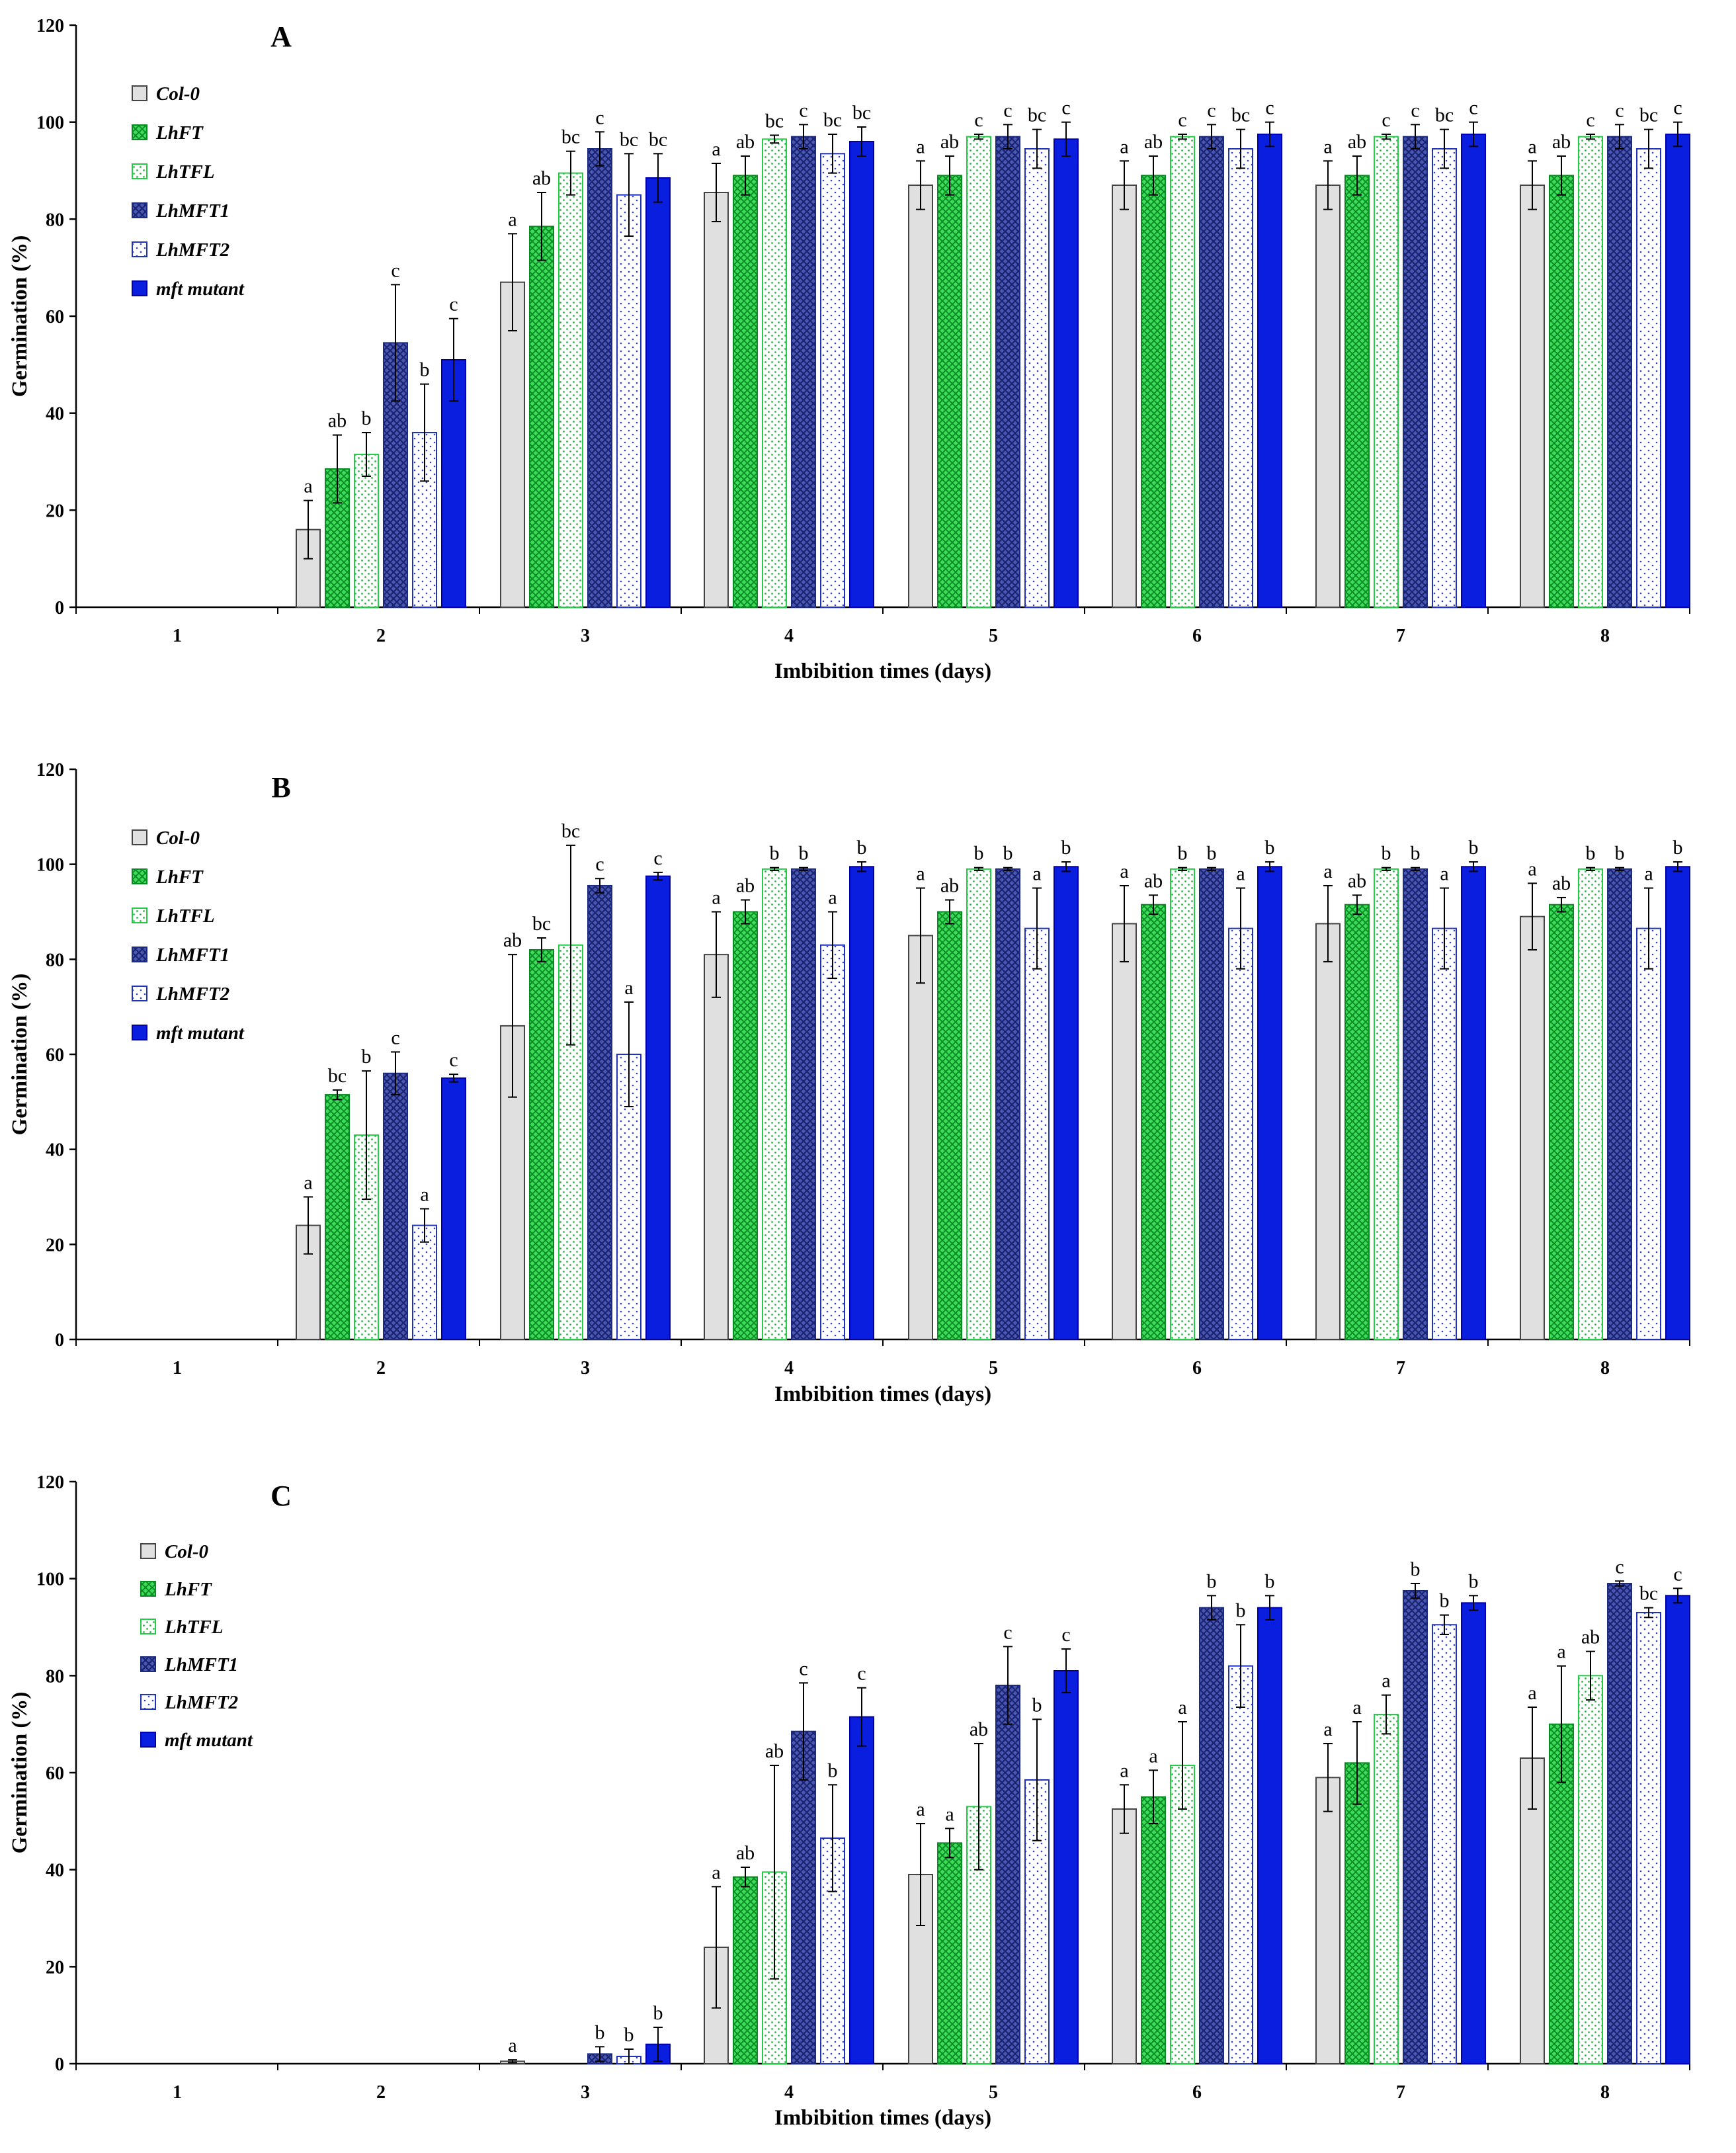  Describe the element at coordinates (55, 1676) in the screenshot. I see `y-tick-label: 80` at that location.